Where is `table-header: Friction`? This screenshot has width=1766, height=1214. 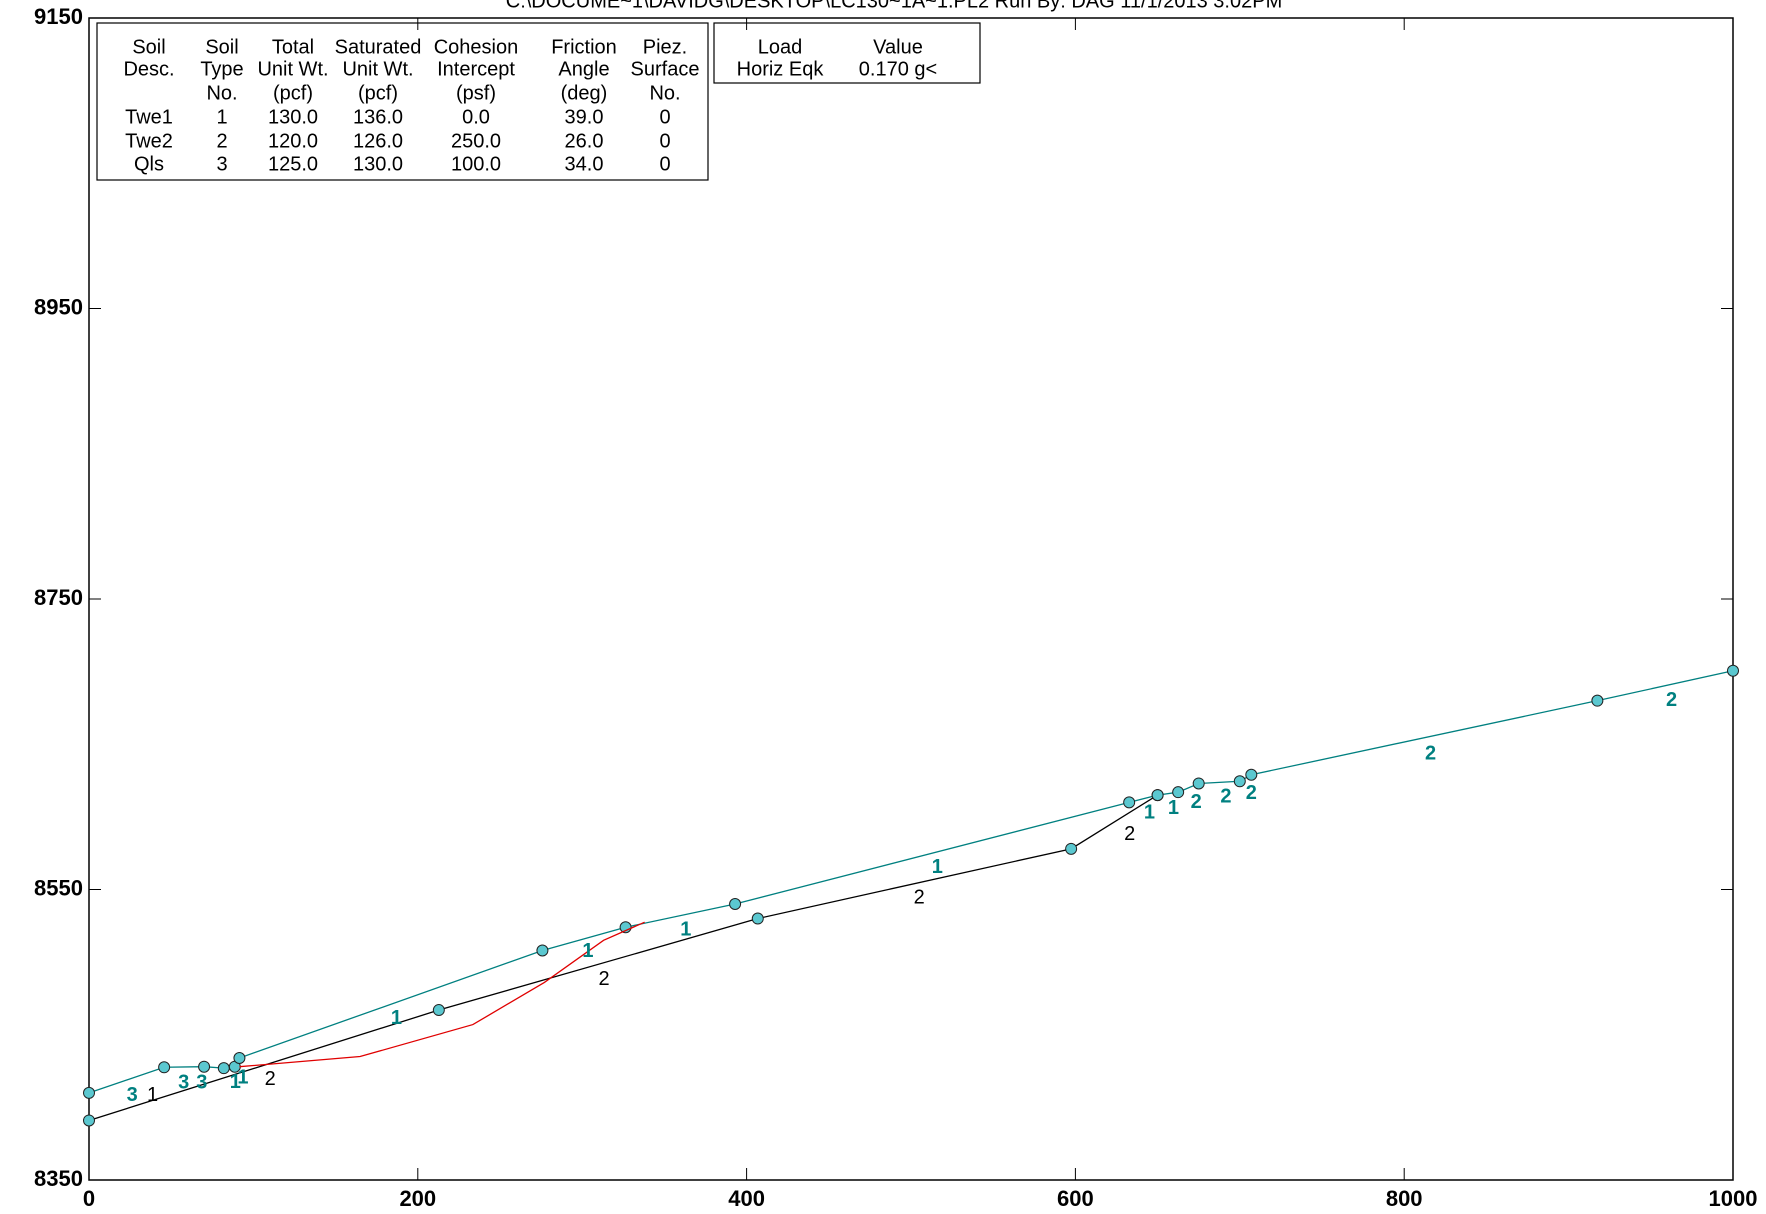 table-header: Friction is located at coordinates (584, 47).